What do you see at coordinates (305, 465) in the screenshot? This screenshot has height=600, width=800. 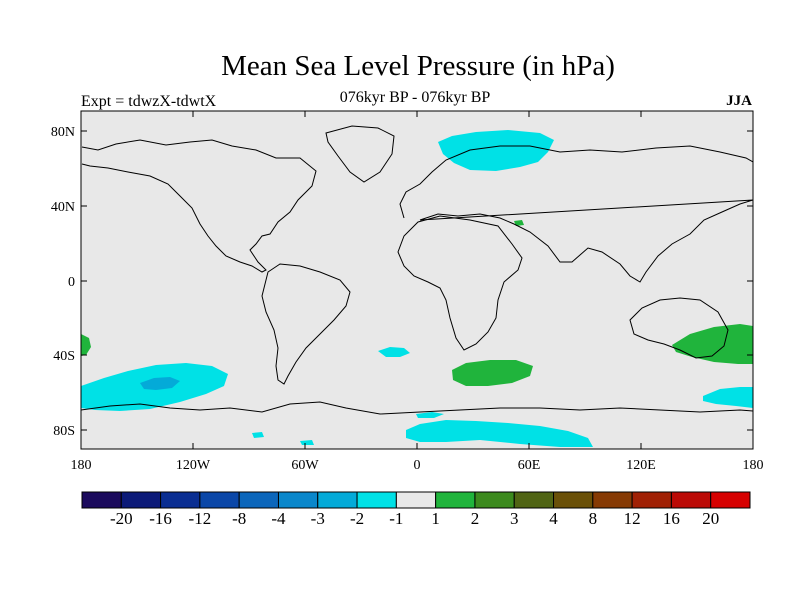 I see `lon-tick-label: 60W` at bounding box center [305, 465].